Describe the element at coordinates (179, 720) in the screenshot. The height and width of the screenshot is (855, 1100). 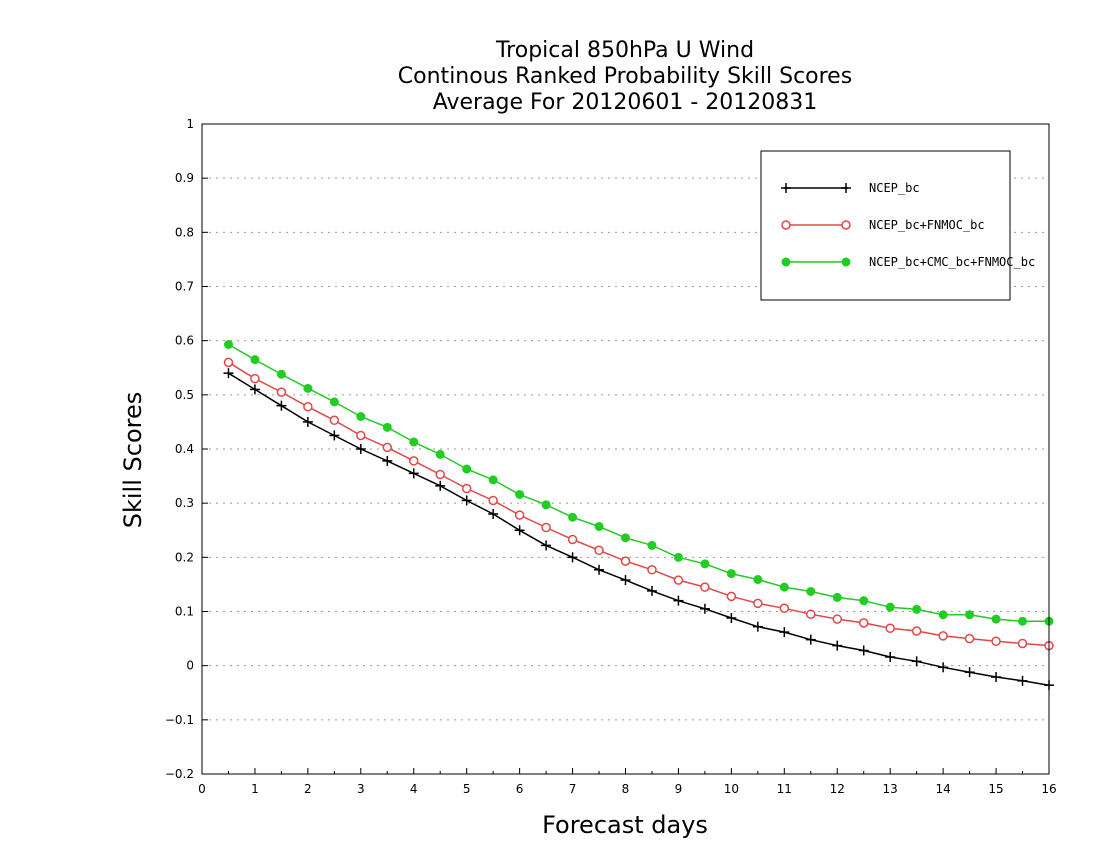
I see `y-tick-label-1: −0.1` at that location.